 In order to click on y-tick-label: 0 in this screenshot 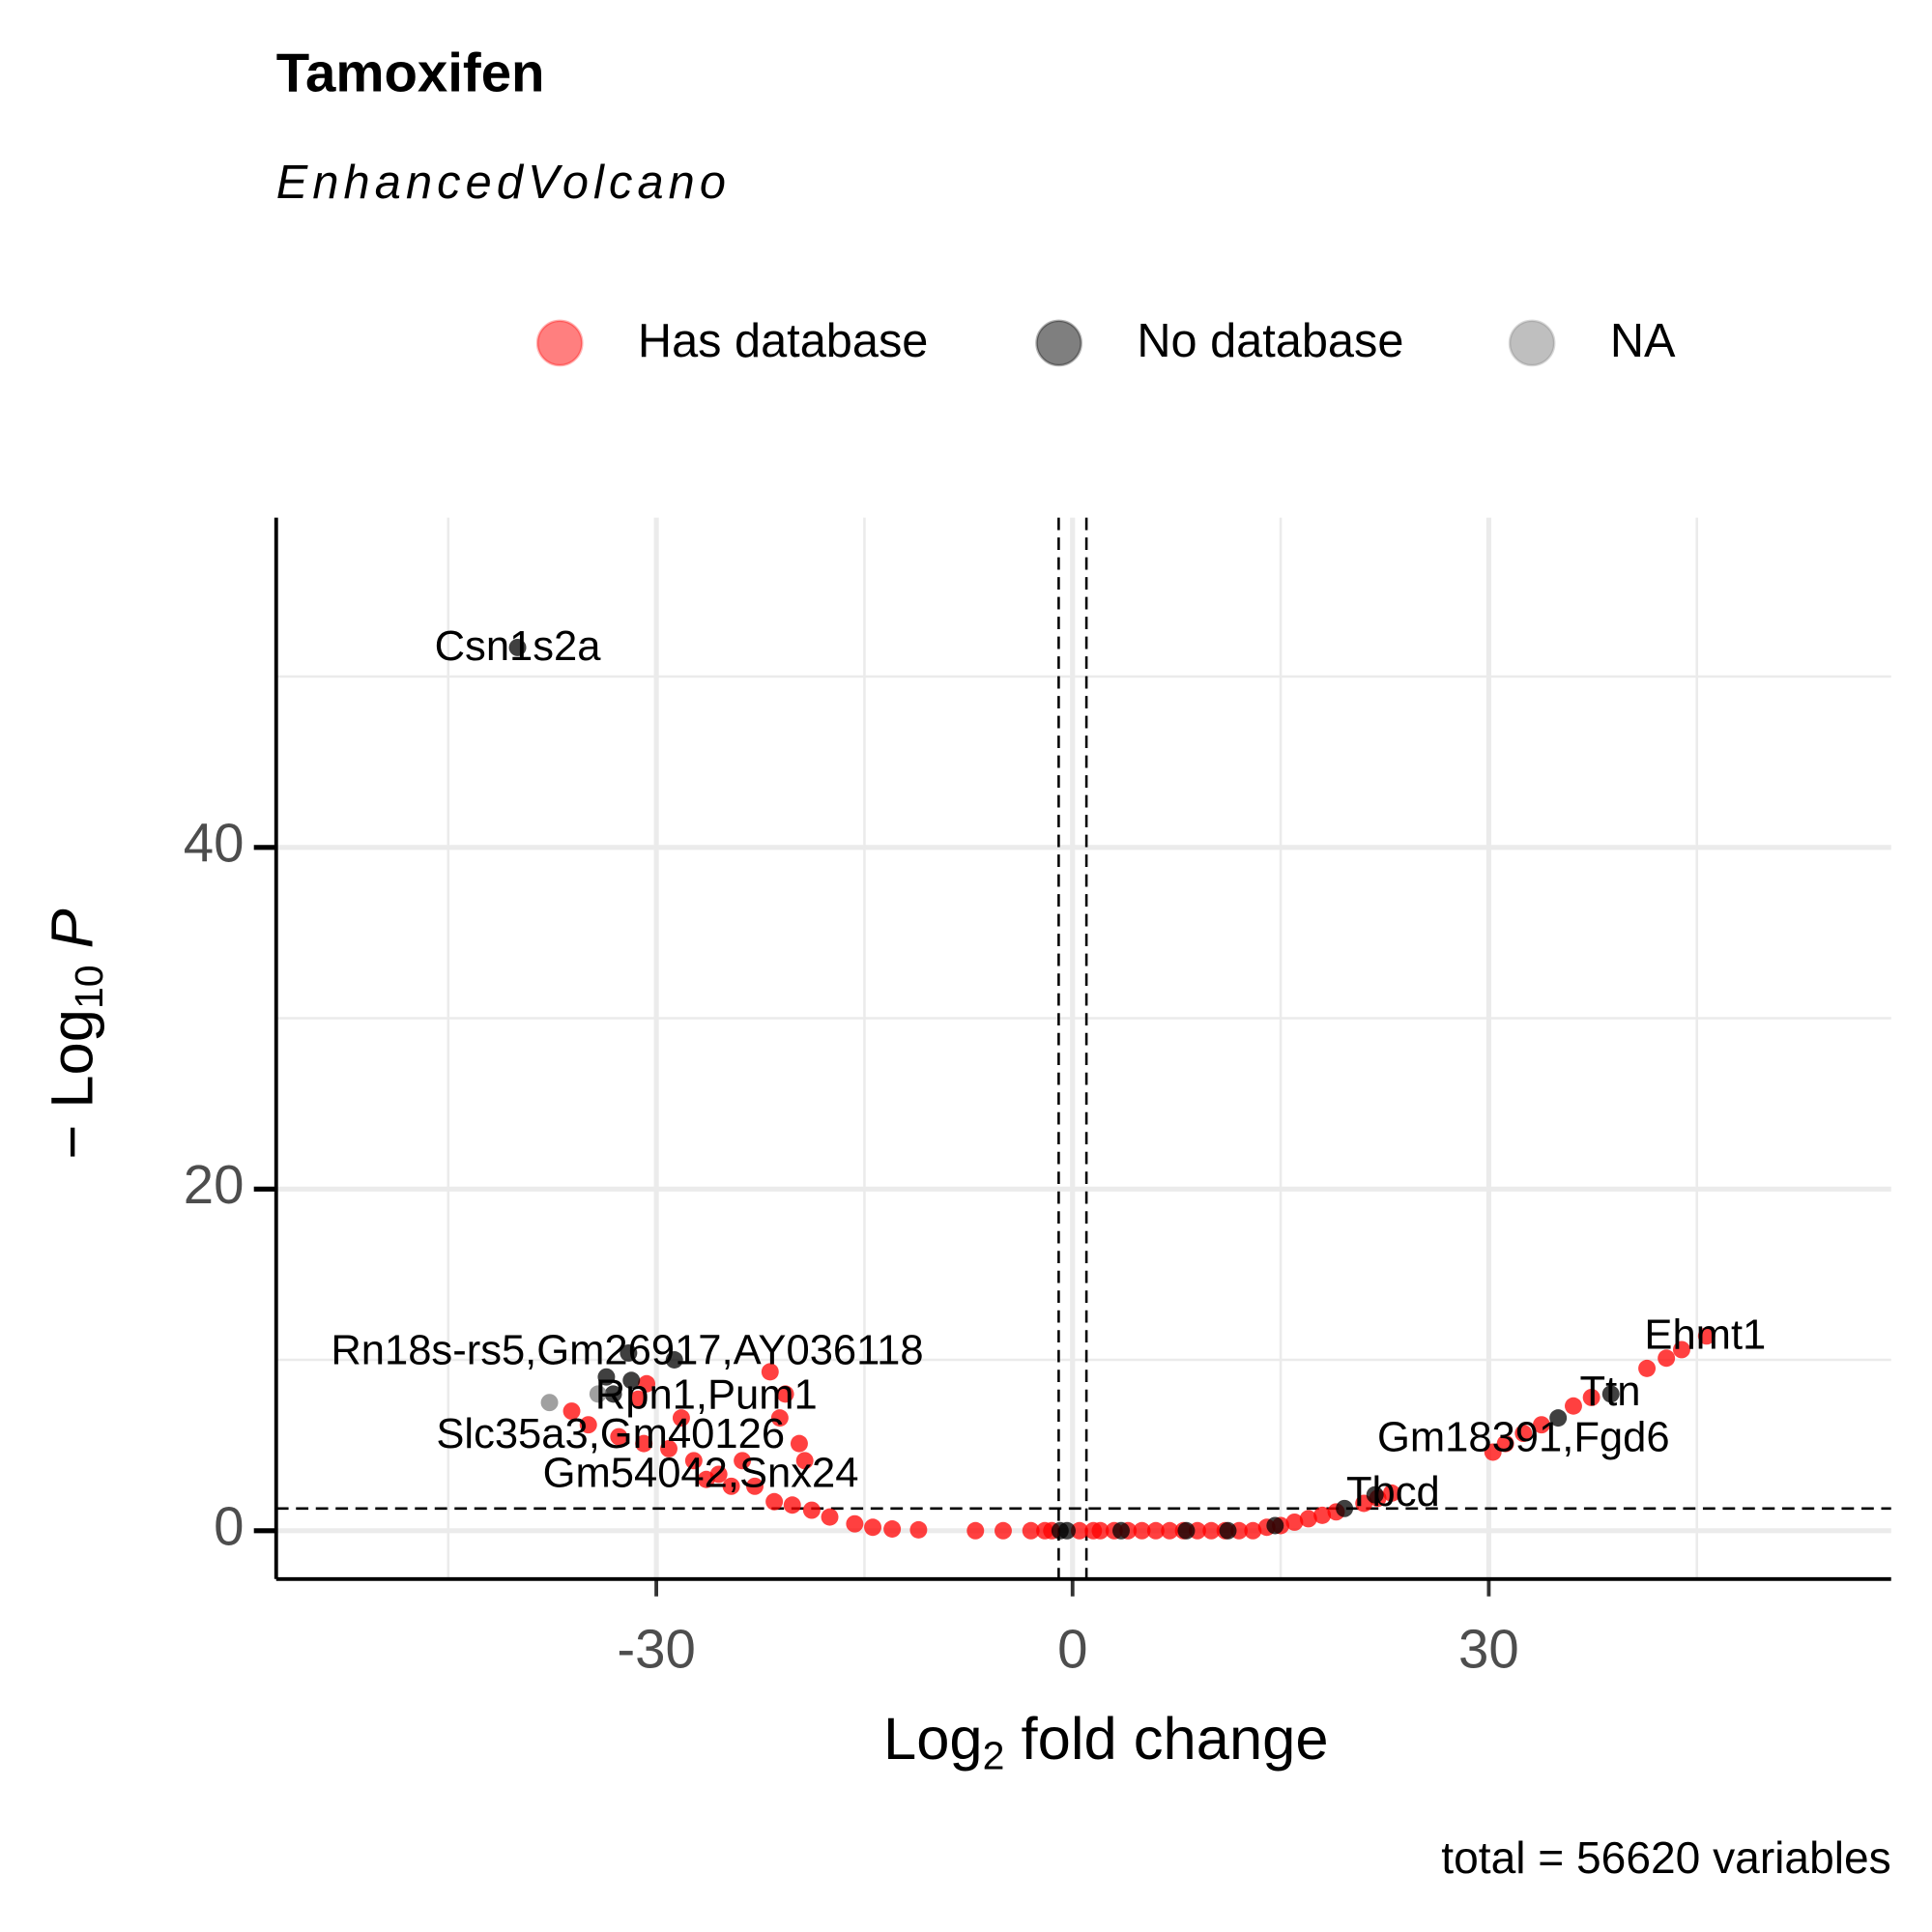, I will do `click(229, 1526)`.